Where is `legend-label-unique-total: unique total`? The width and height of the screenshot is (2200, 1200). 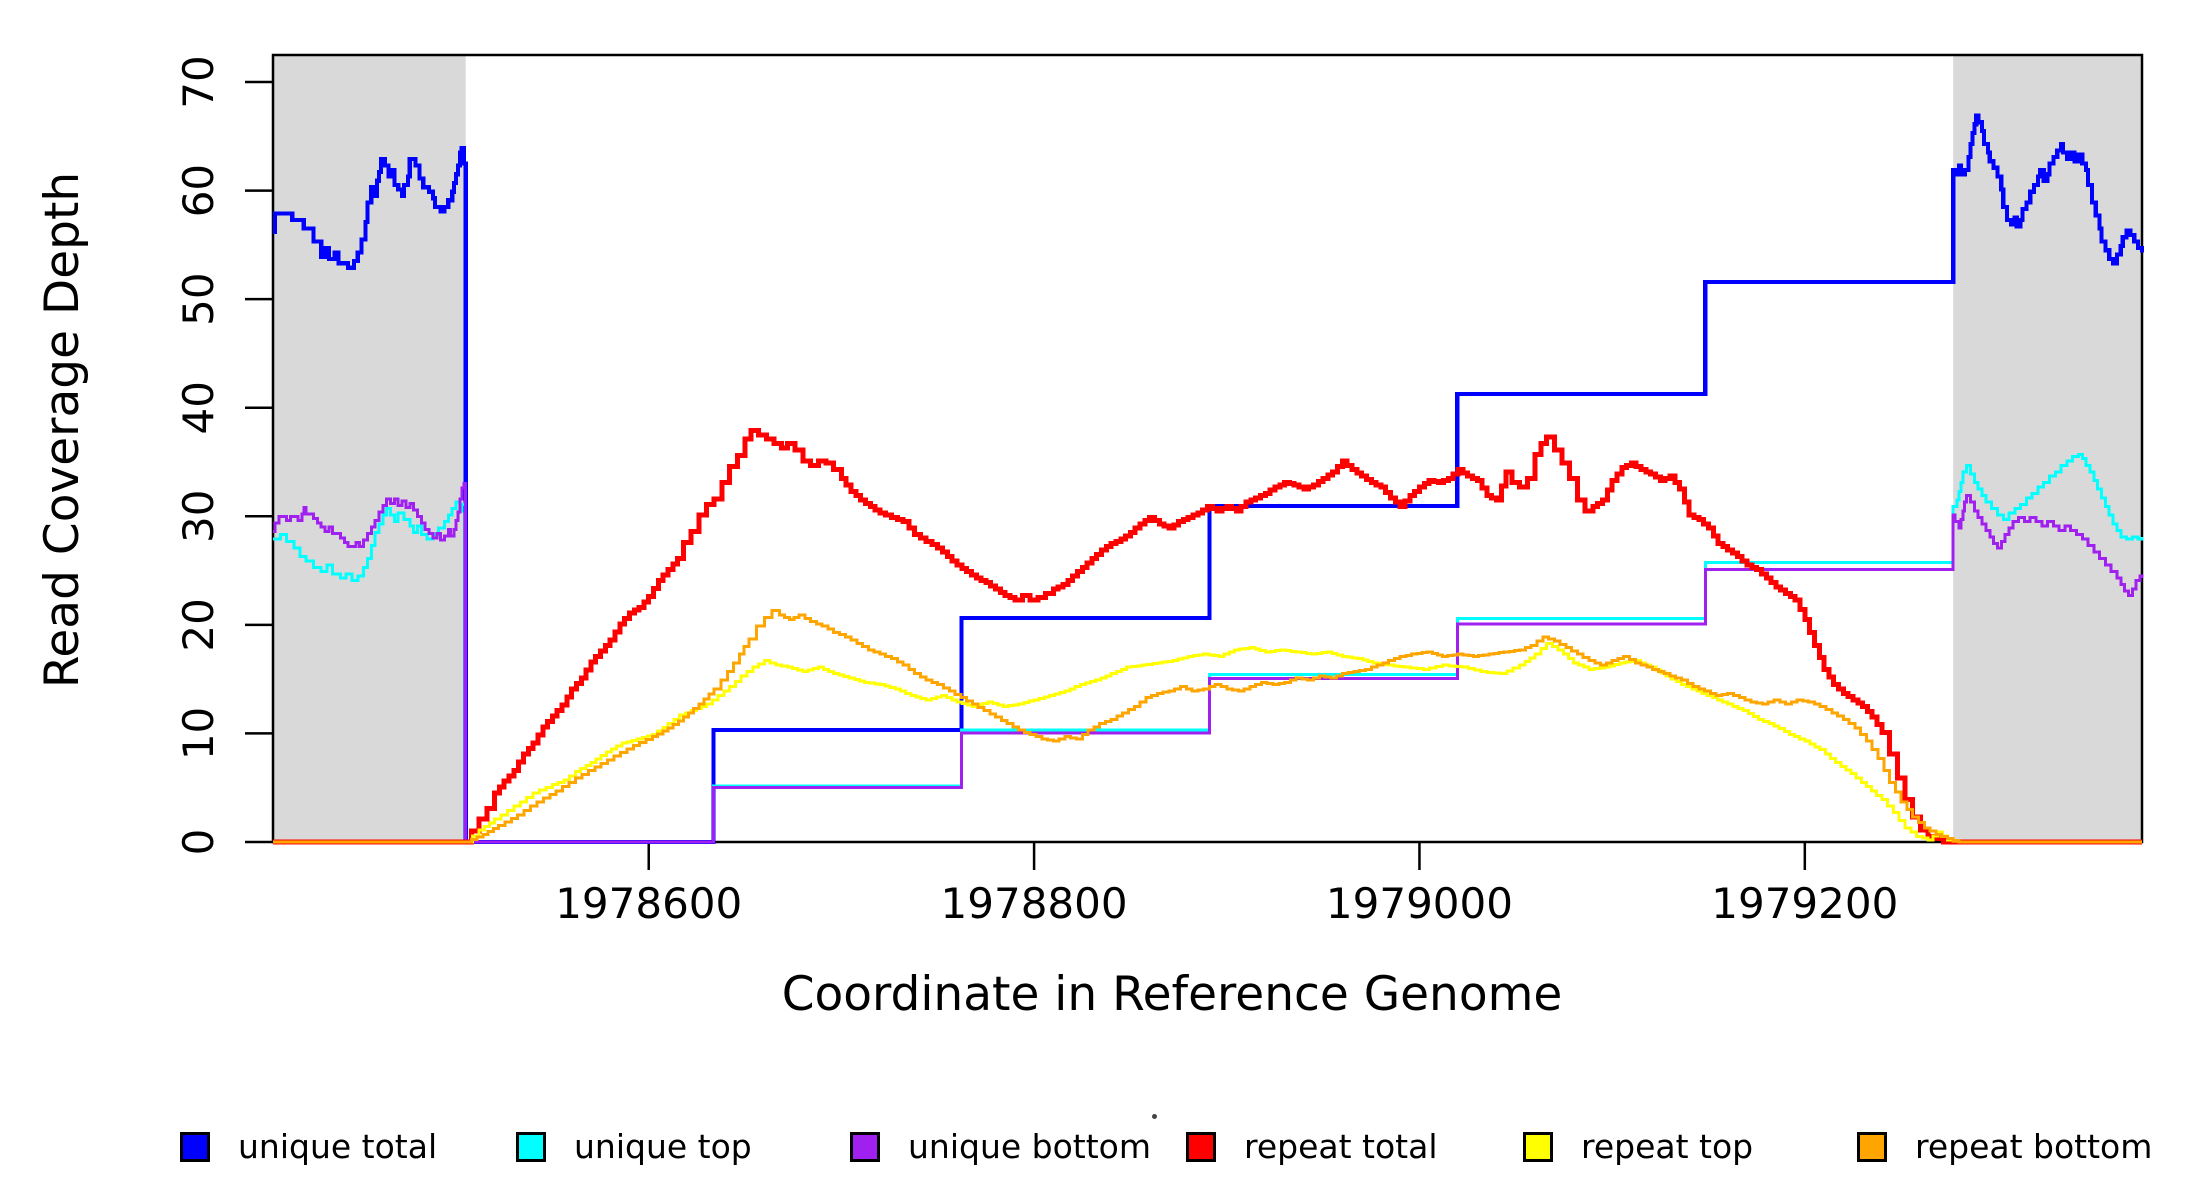
legend-label-unique-total: unique total is located at coordinates (338, 1146).